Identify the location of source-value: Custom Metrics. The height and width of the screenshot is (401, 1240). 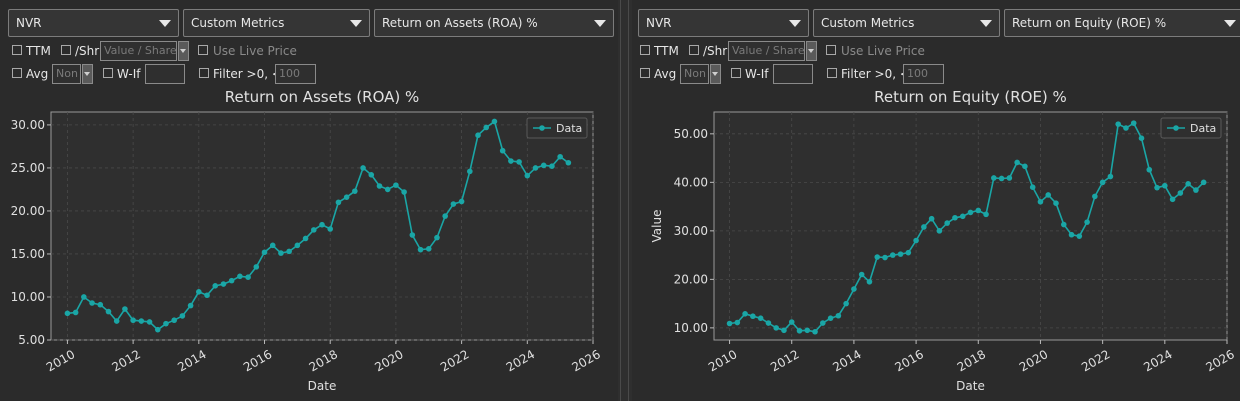
(238, 23).